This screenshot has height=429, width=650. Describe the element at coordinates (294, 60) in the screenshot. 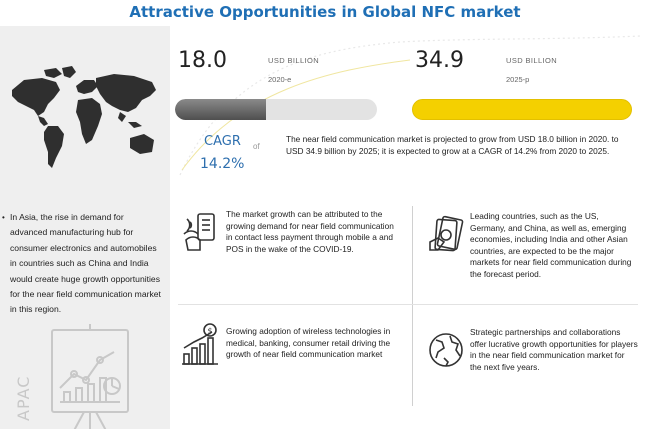

I see `unit-2020: USD BILLION` at that location.